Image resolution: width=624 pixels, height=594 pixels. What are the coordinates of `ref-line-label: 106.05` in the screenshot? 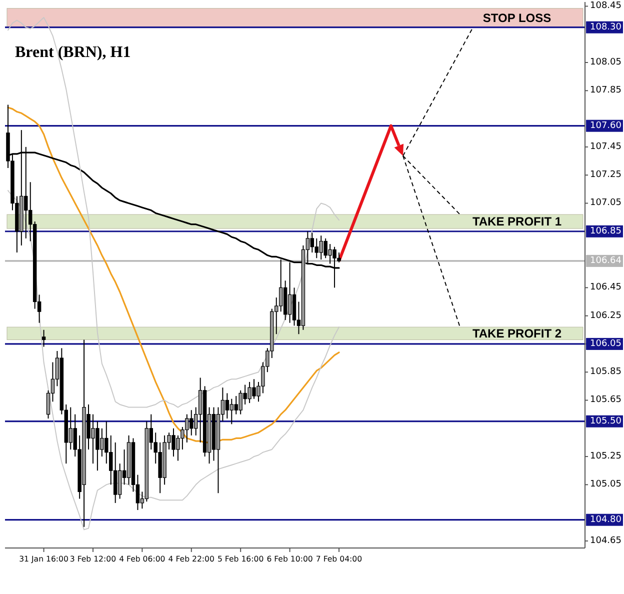 It's located at (606, 343).